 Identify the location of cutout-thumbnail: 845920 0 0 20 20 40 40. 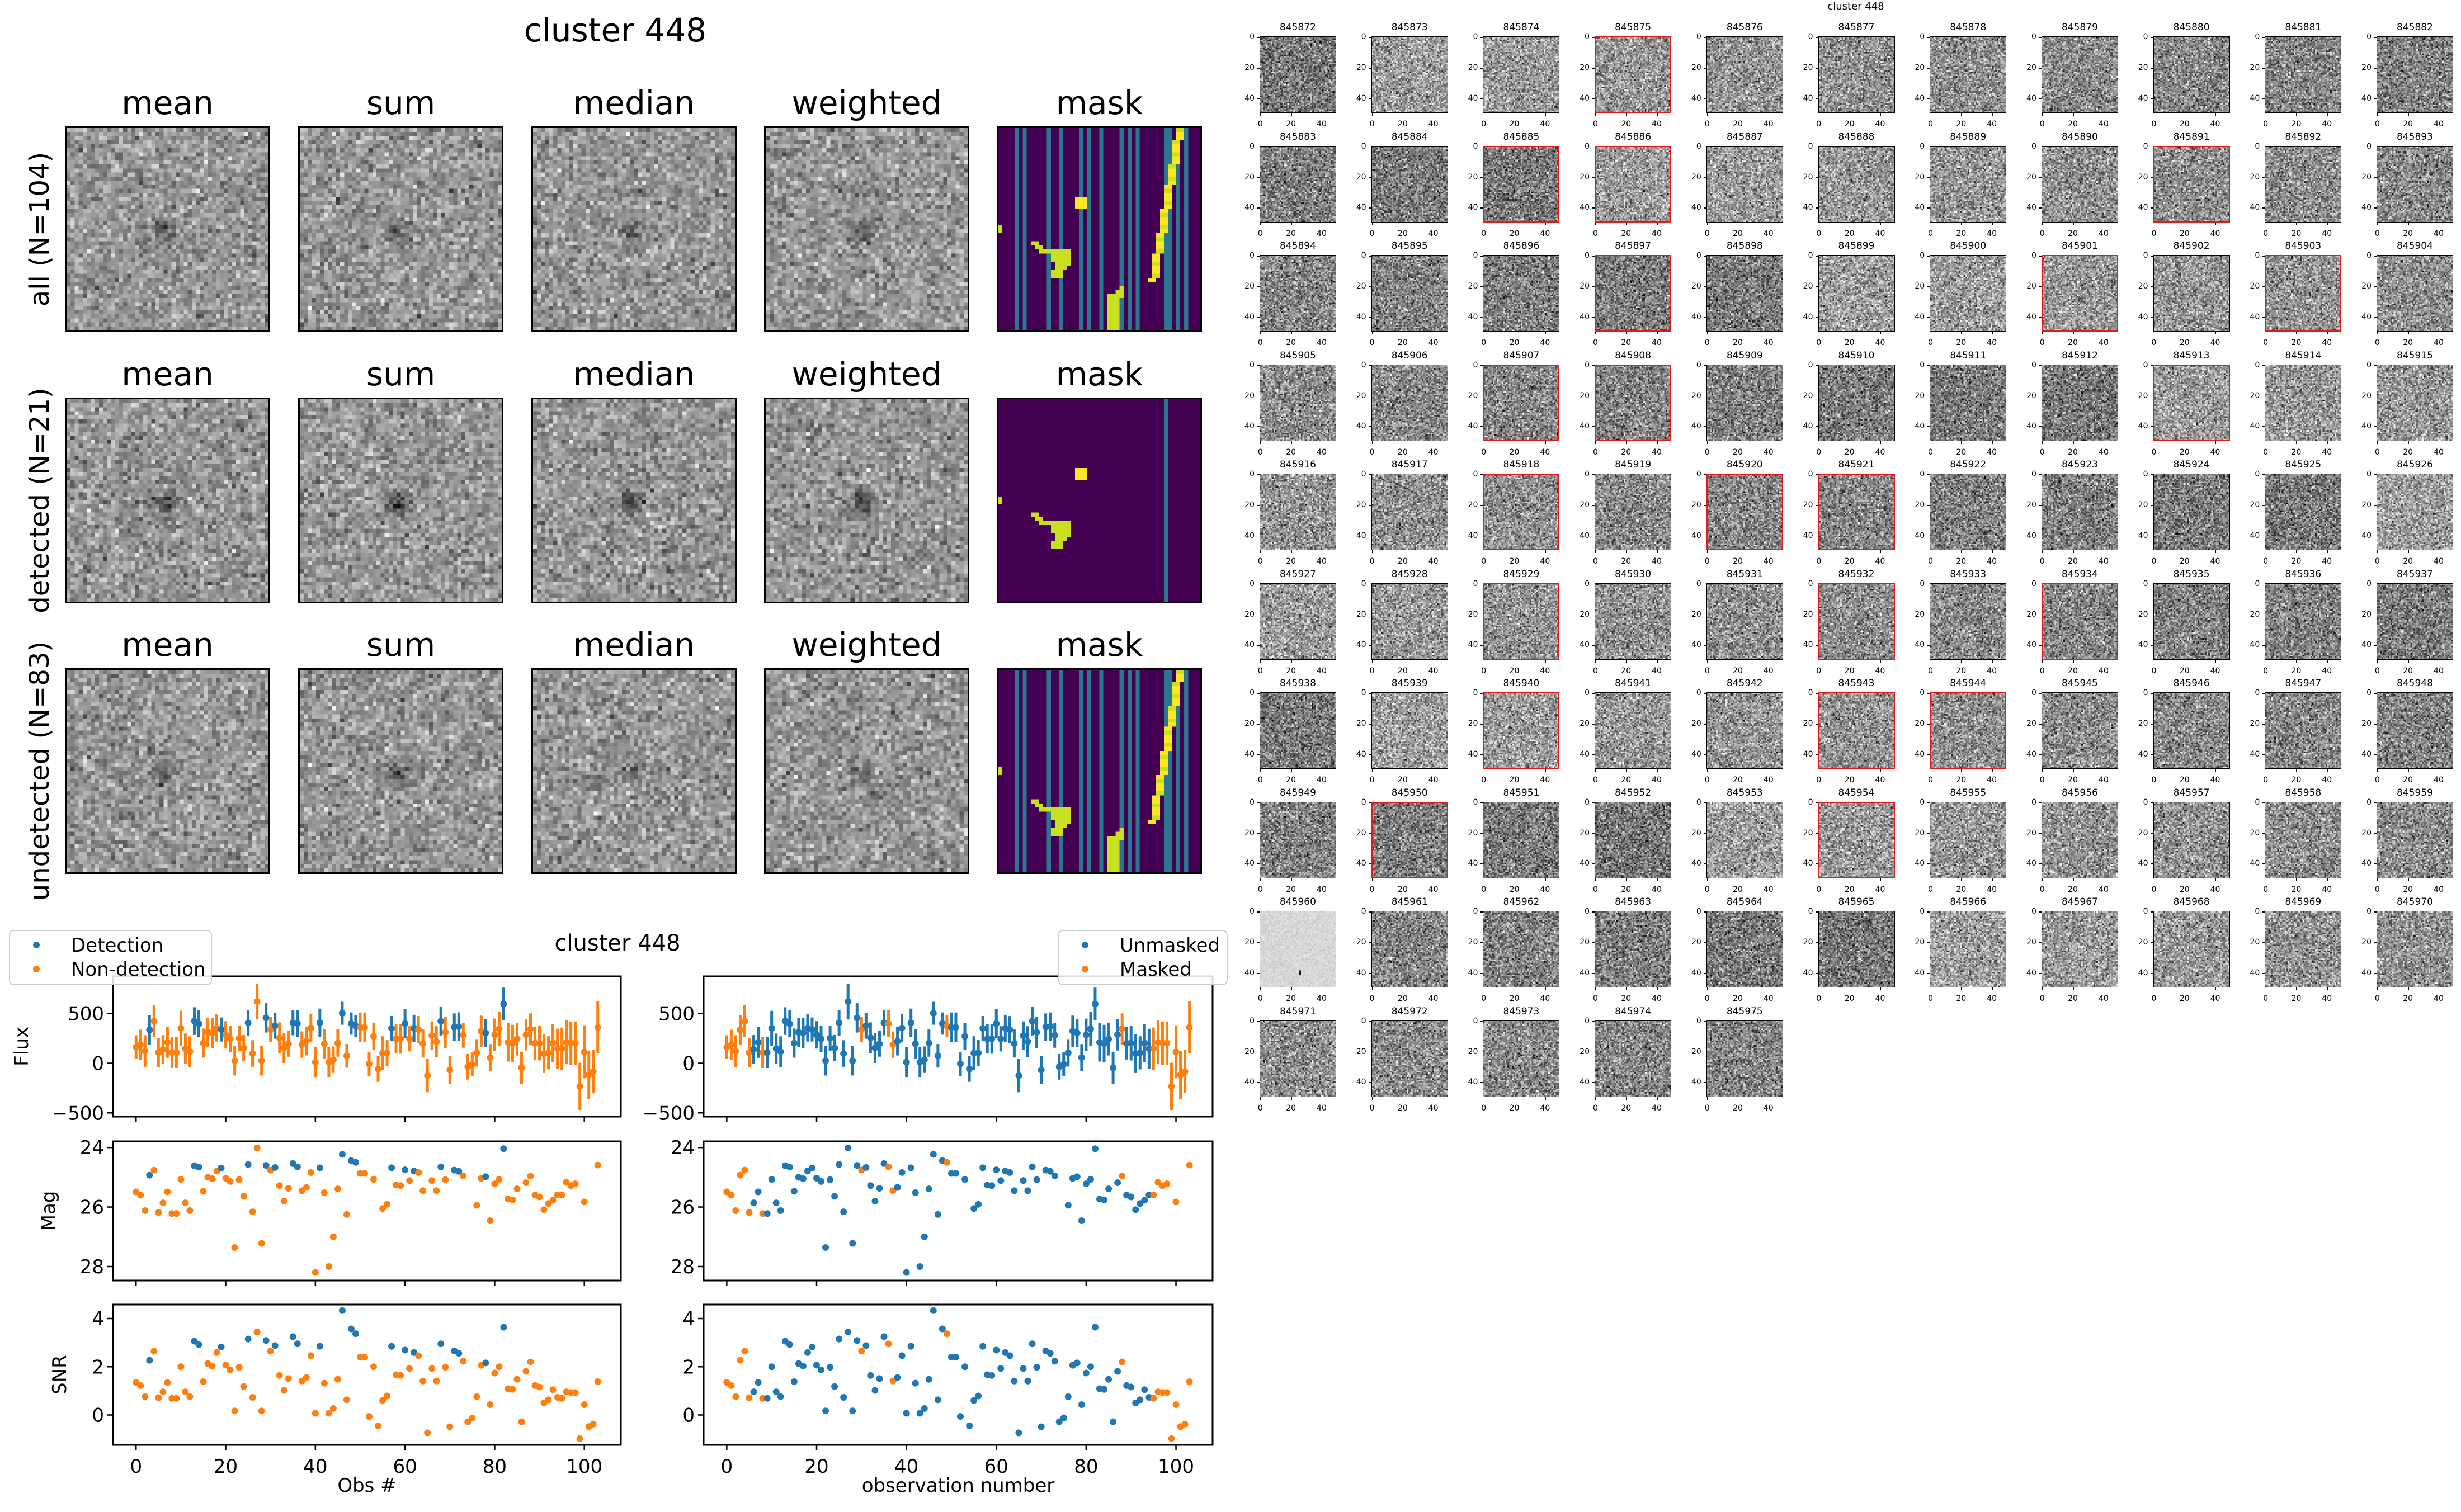
(1737, 512).